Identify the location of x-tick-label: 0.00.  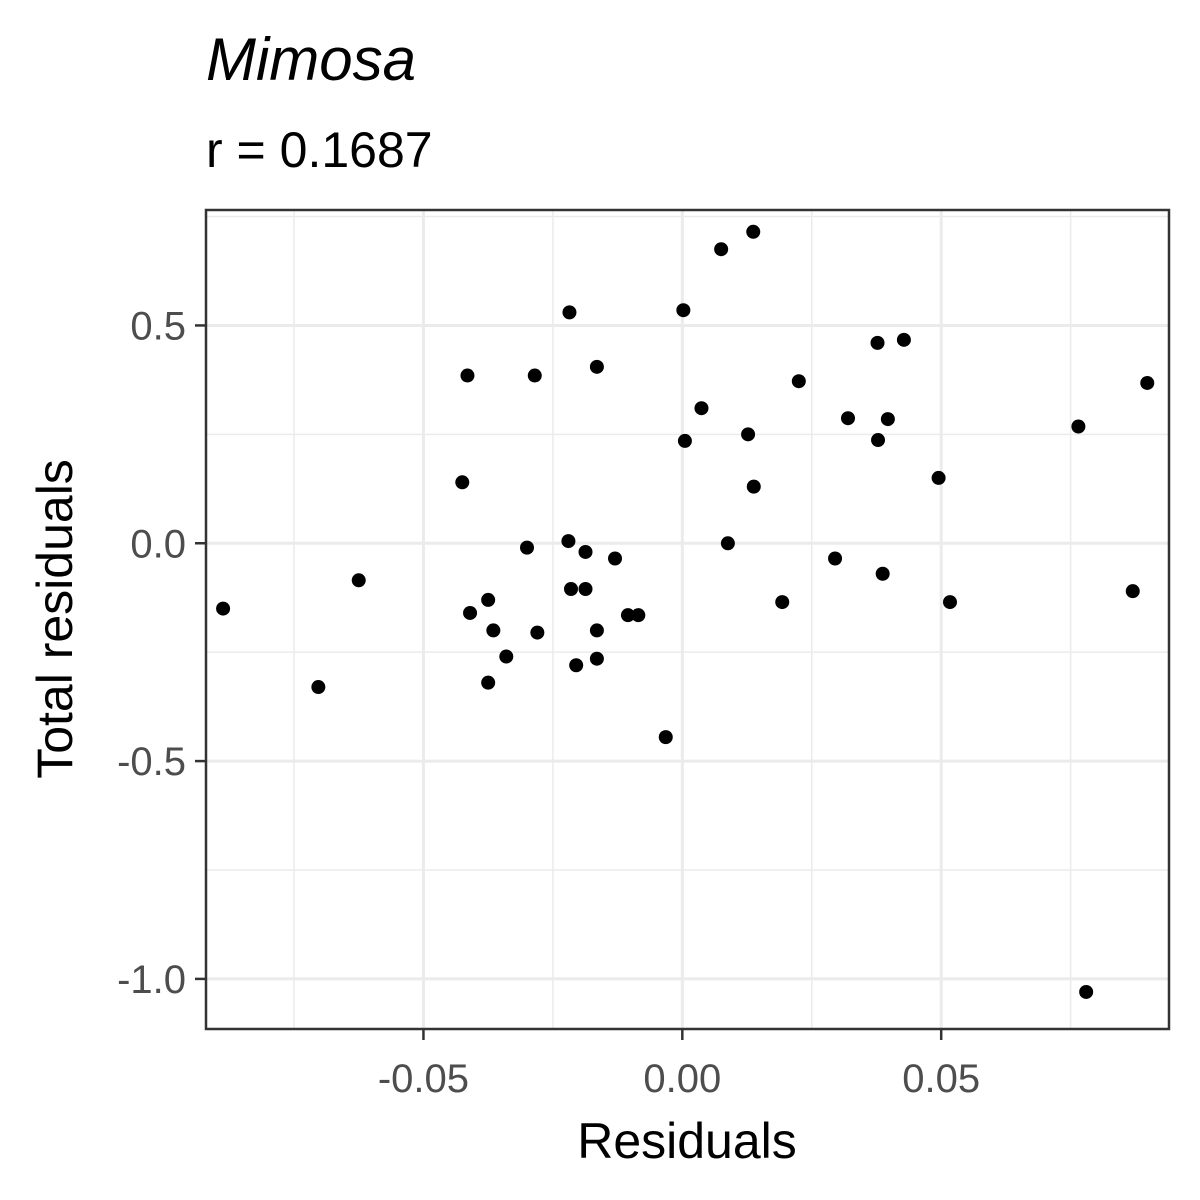
(682, 1079).